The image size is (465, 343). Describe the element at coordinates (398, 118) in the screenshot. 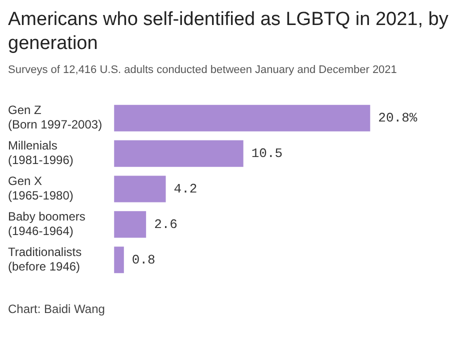

I see `data-label: 20.8%` at that location.